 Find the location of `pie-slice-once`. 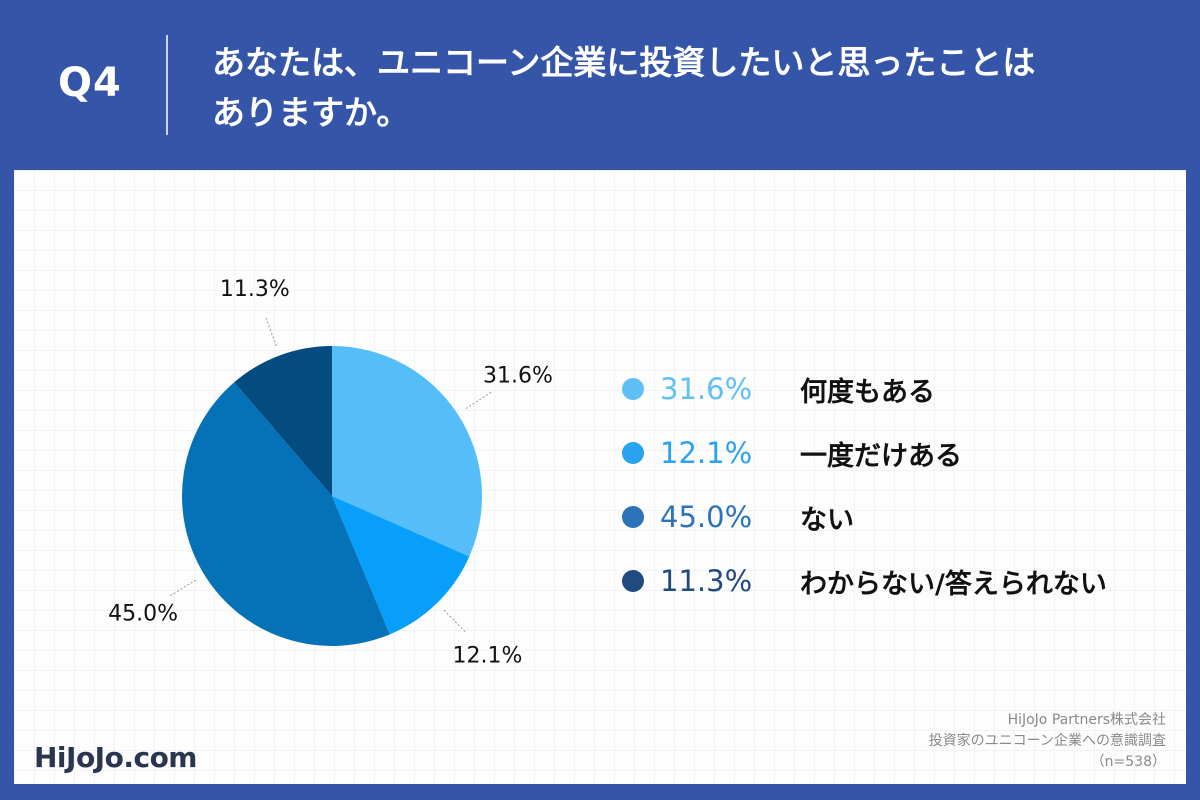

pie-slice-once is located at coordinates (401, 565).